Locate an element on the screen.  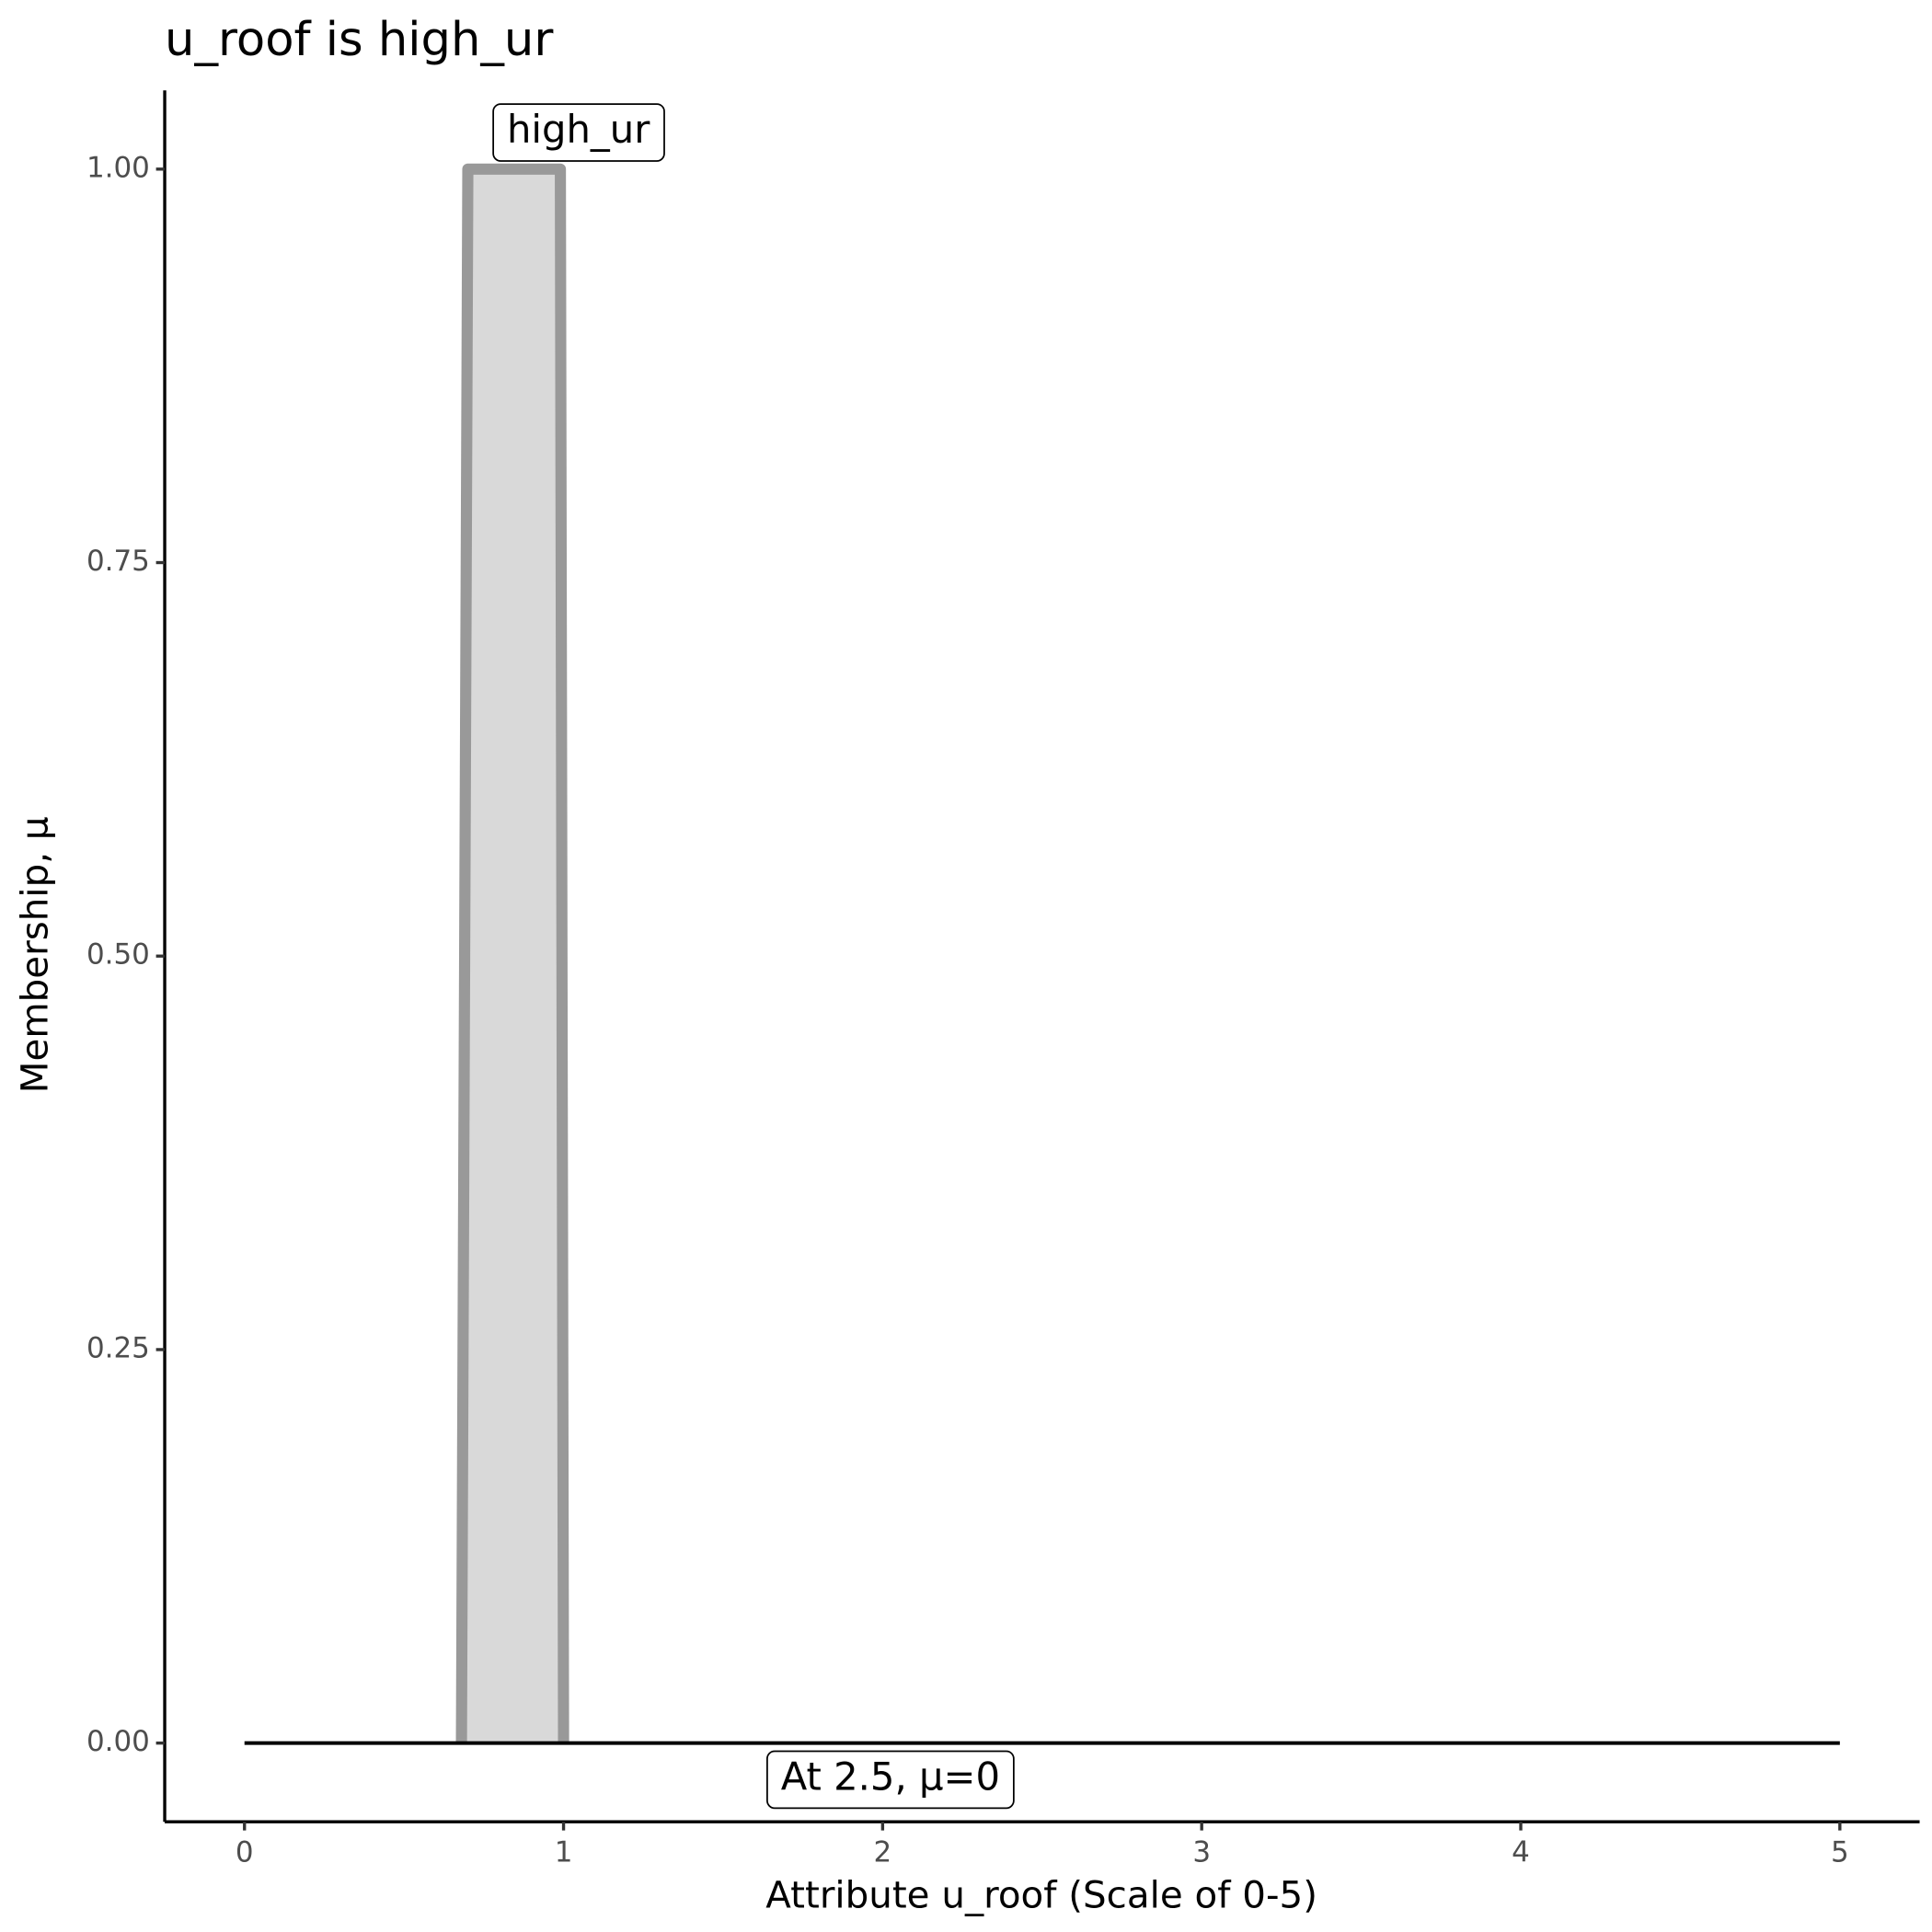
y-tick-label: 1.00 is located at coordinates (118, 167).